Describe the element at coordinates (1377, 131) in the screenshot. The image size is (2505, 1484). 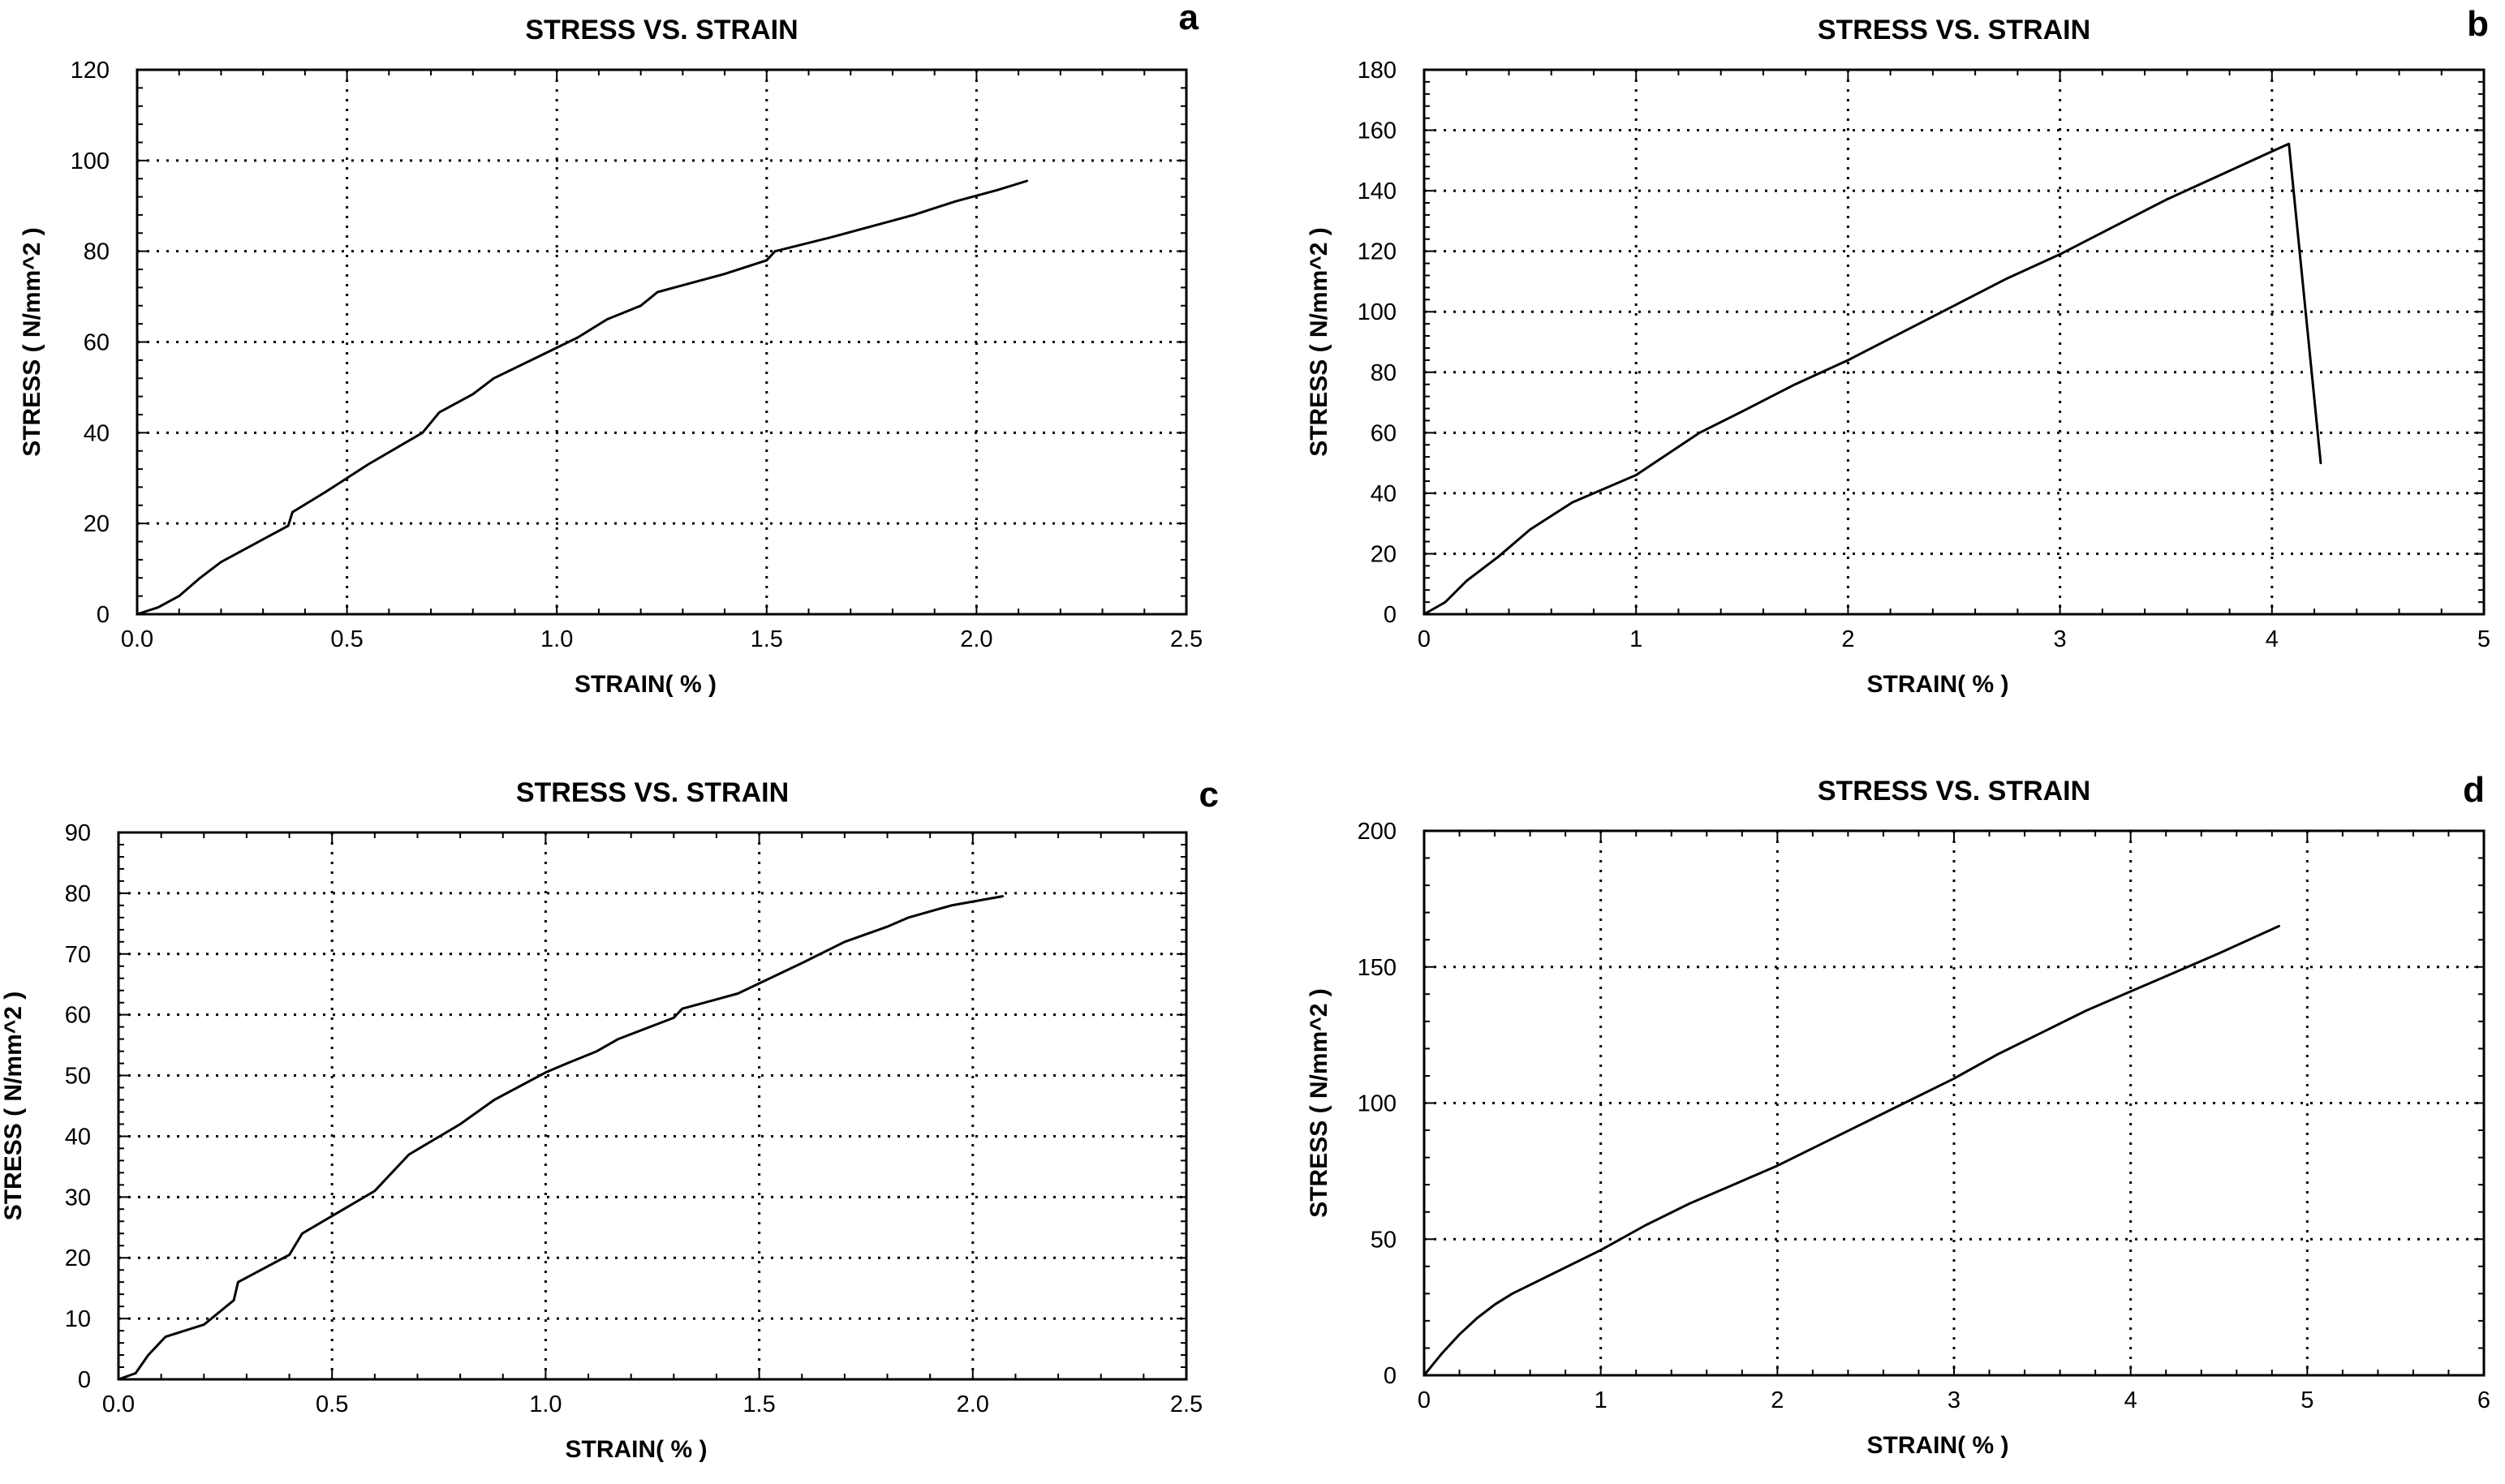
I see `y-tick-label: 160` at that location.